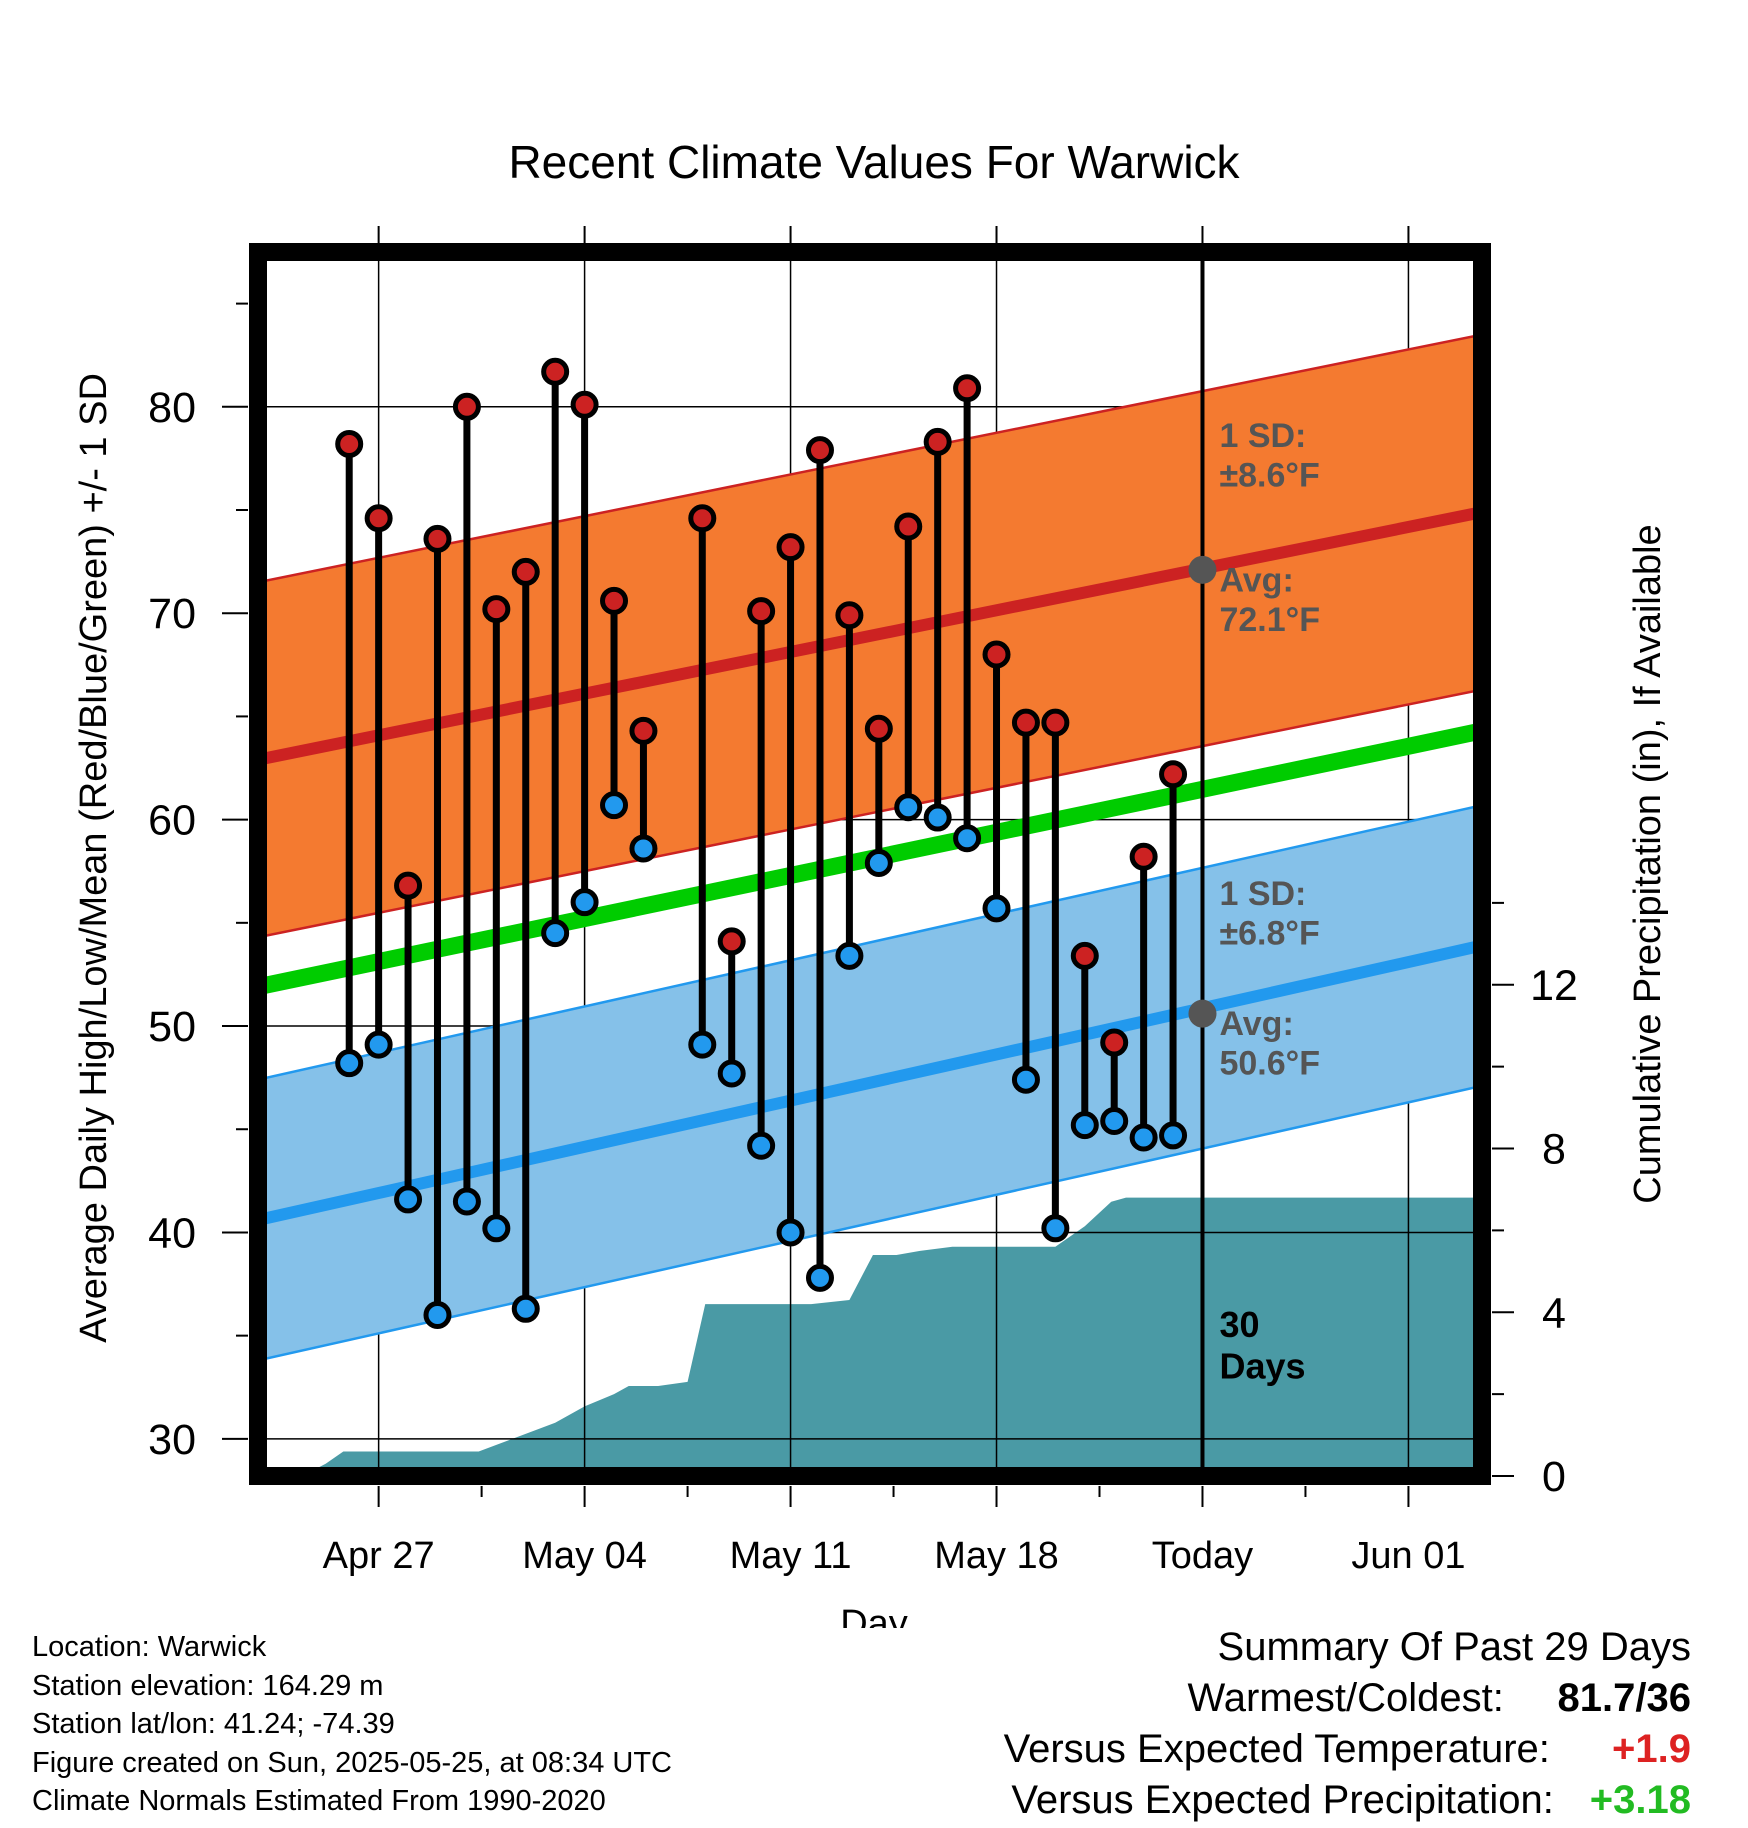 The height and width of the screenshot is (1828, 1748). What do you see at coordinates (874, 162) in the screenshot?
I see `chart-title: Recent Climate Values For Warwick` at bounding box center [874, 162].